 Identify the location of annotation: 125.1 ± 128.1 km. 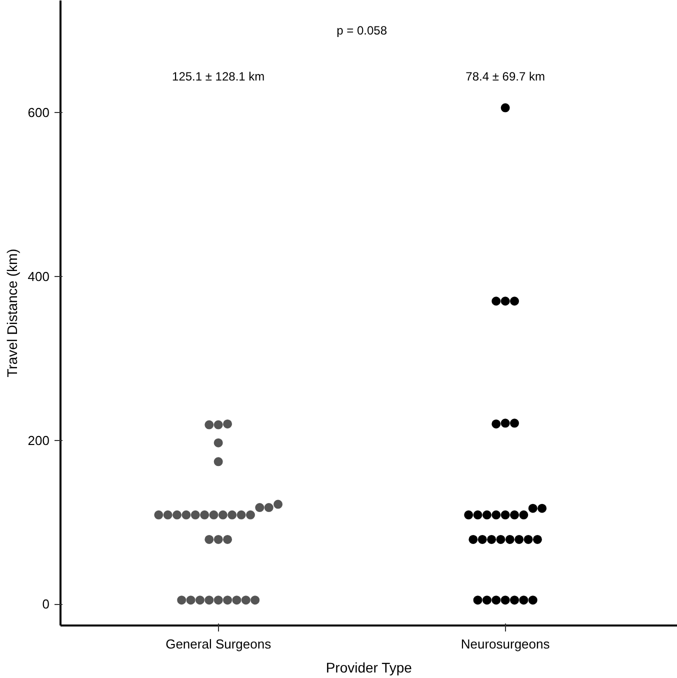
(218, 77).